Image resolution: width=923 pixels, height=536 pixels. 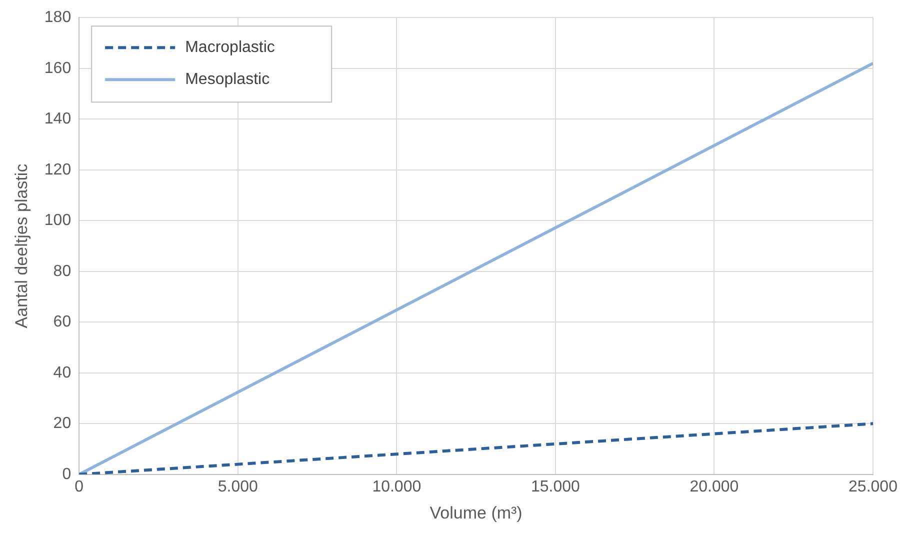 I want to click on y-axis-title: Aantal deeltjes plastic, so click(x=21, y=245).